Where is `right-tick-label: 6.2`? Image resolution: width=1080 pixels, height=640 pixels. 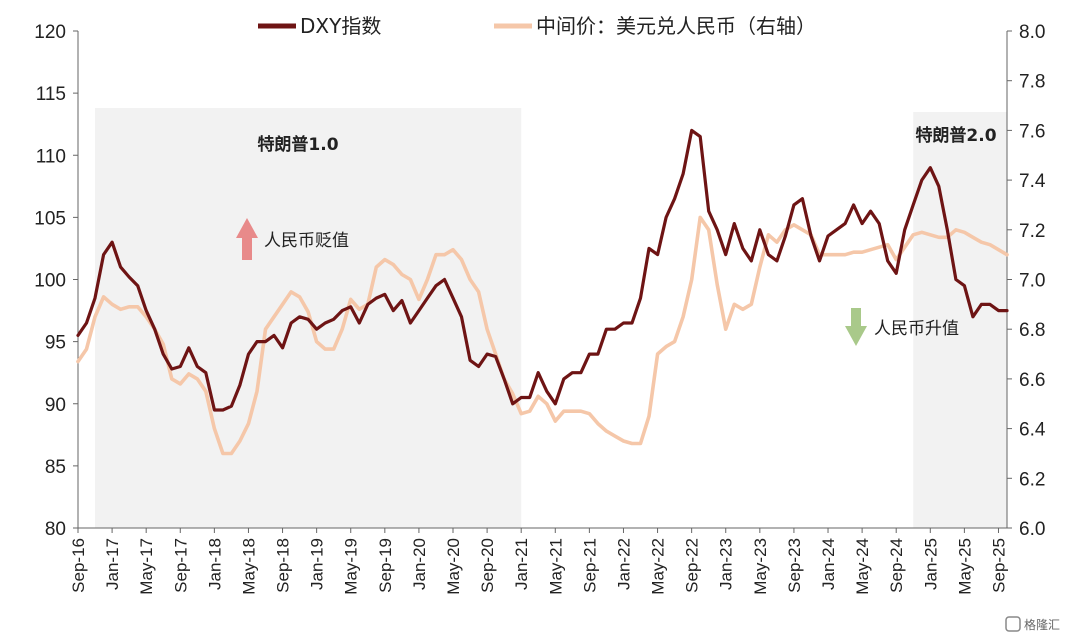
right-tick-label: 6.2 is located at coordinates (1032, 479).